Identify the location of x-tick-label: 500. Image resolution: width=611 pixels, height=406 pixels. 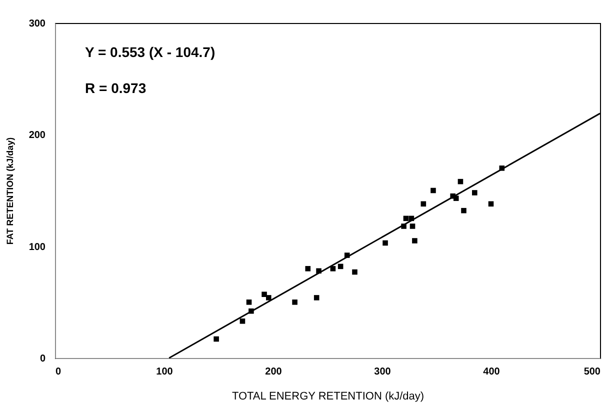
(592, 372).